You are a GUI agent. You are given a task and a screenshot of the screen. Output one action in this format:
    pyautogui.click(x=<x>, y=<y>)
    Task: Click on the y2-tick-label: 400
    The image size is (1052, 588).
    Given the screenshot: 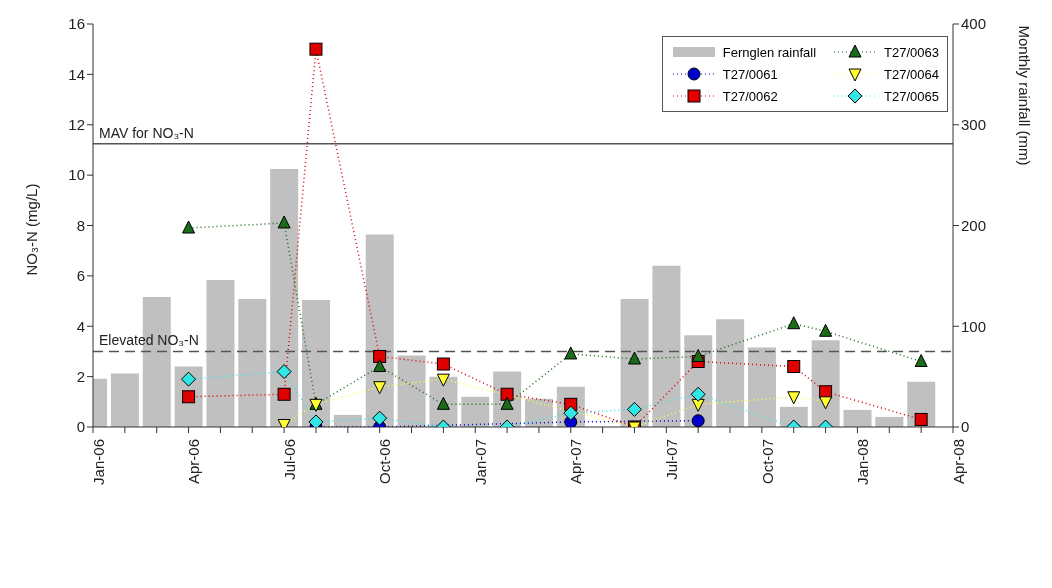 What is the action you would take?
    pyautogui.click(x=974, y=24)
    